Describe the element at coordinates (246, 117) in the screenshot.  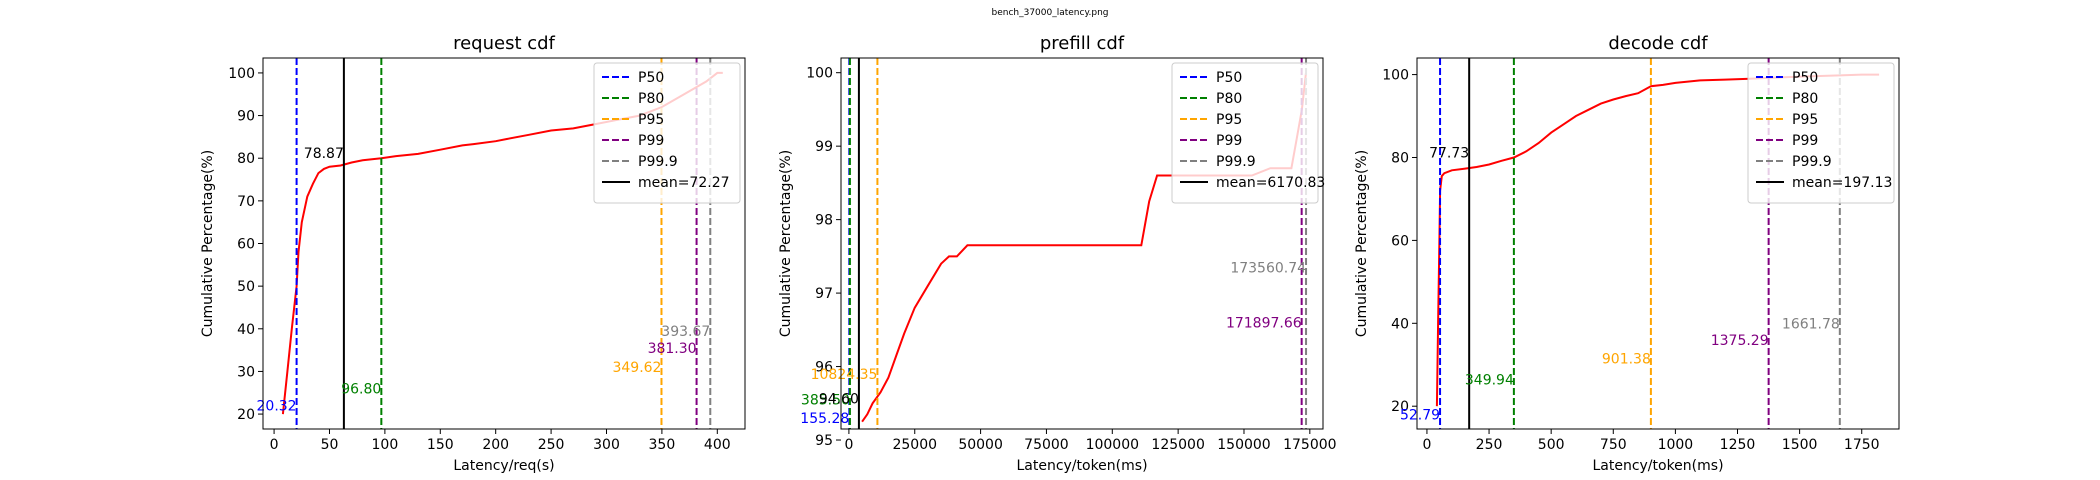
I see `y-tick-label: 90` at that location.